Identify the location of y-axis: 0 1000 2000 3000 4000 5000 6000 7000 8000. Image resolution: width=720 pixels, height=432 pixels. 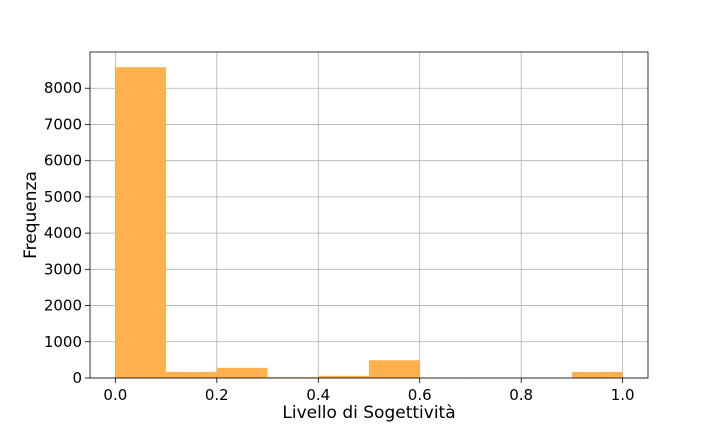
(67, 233).